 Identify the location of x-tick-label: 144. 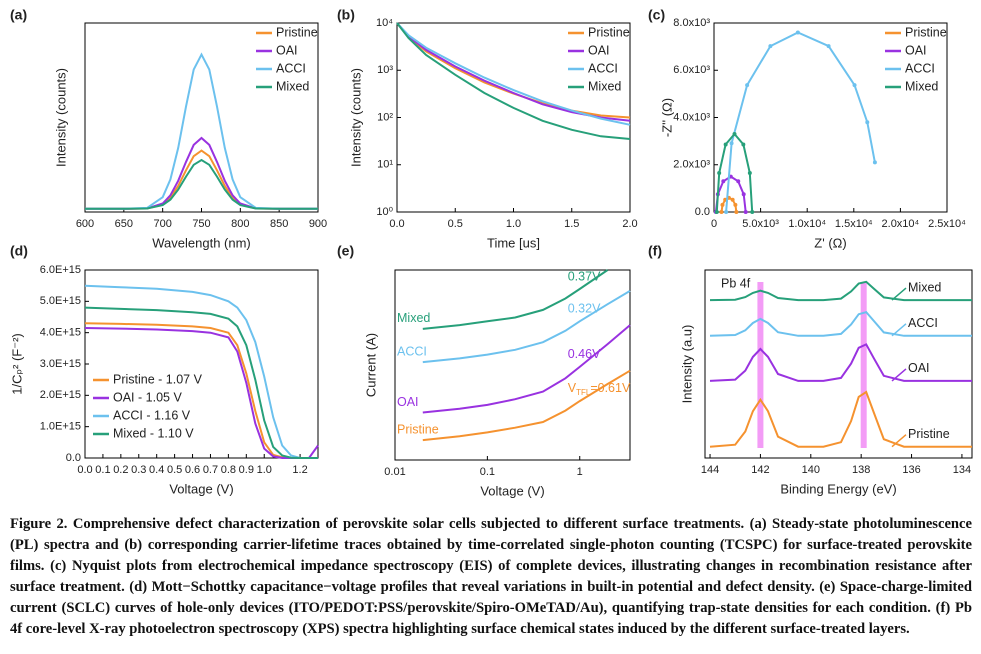
(710, 470).